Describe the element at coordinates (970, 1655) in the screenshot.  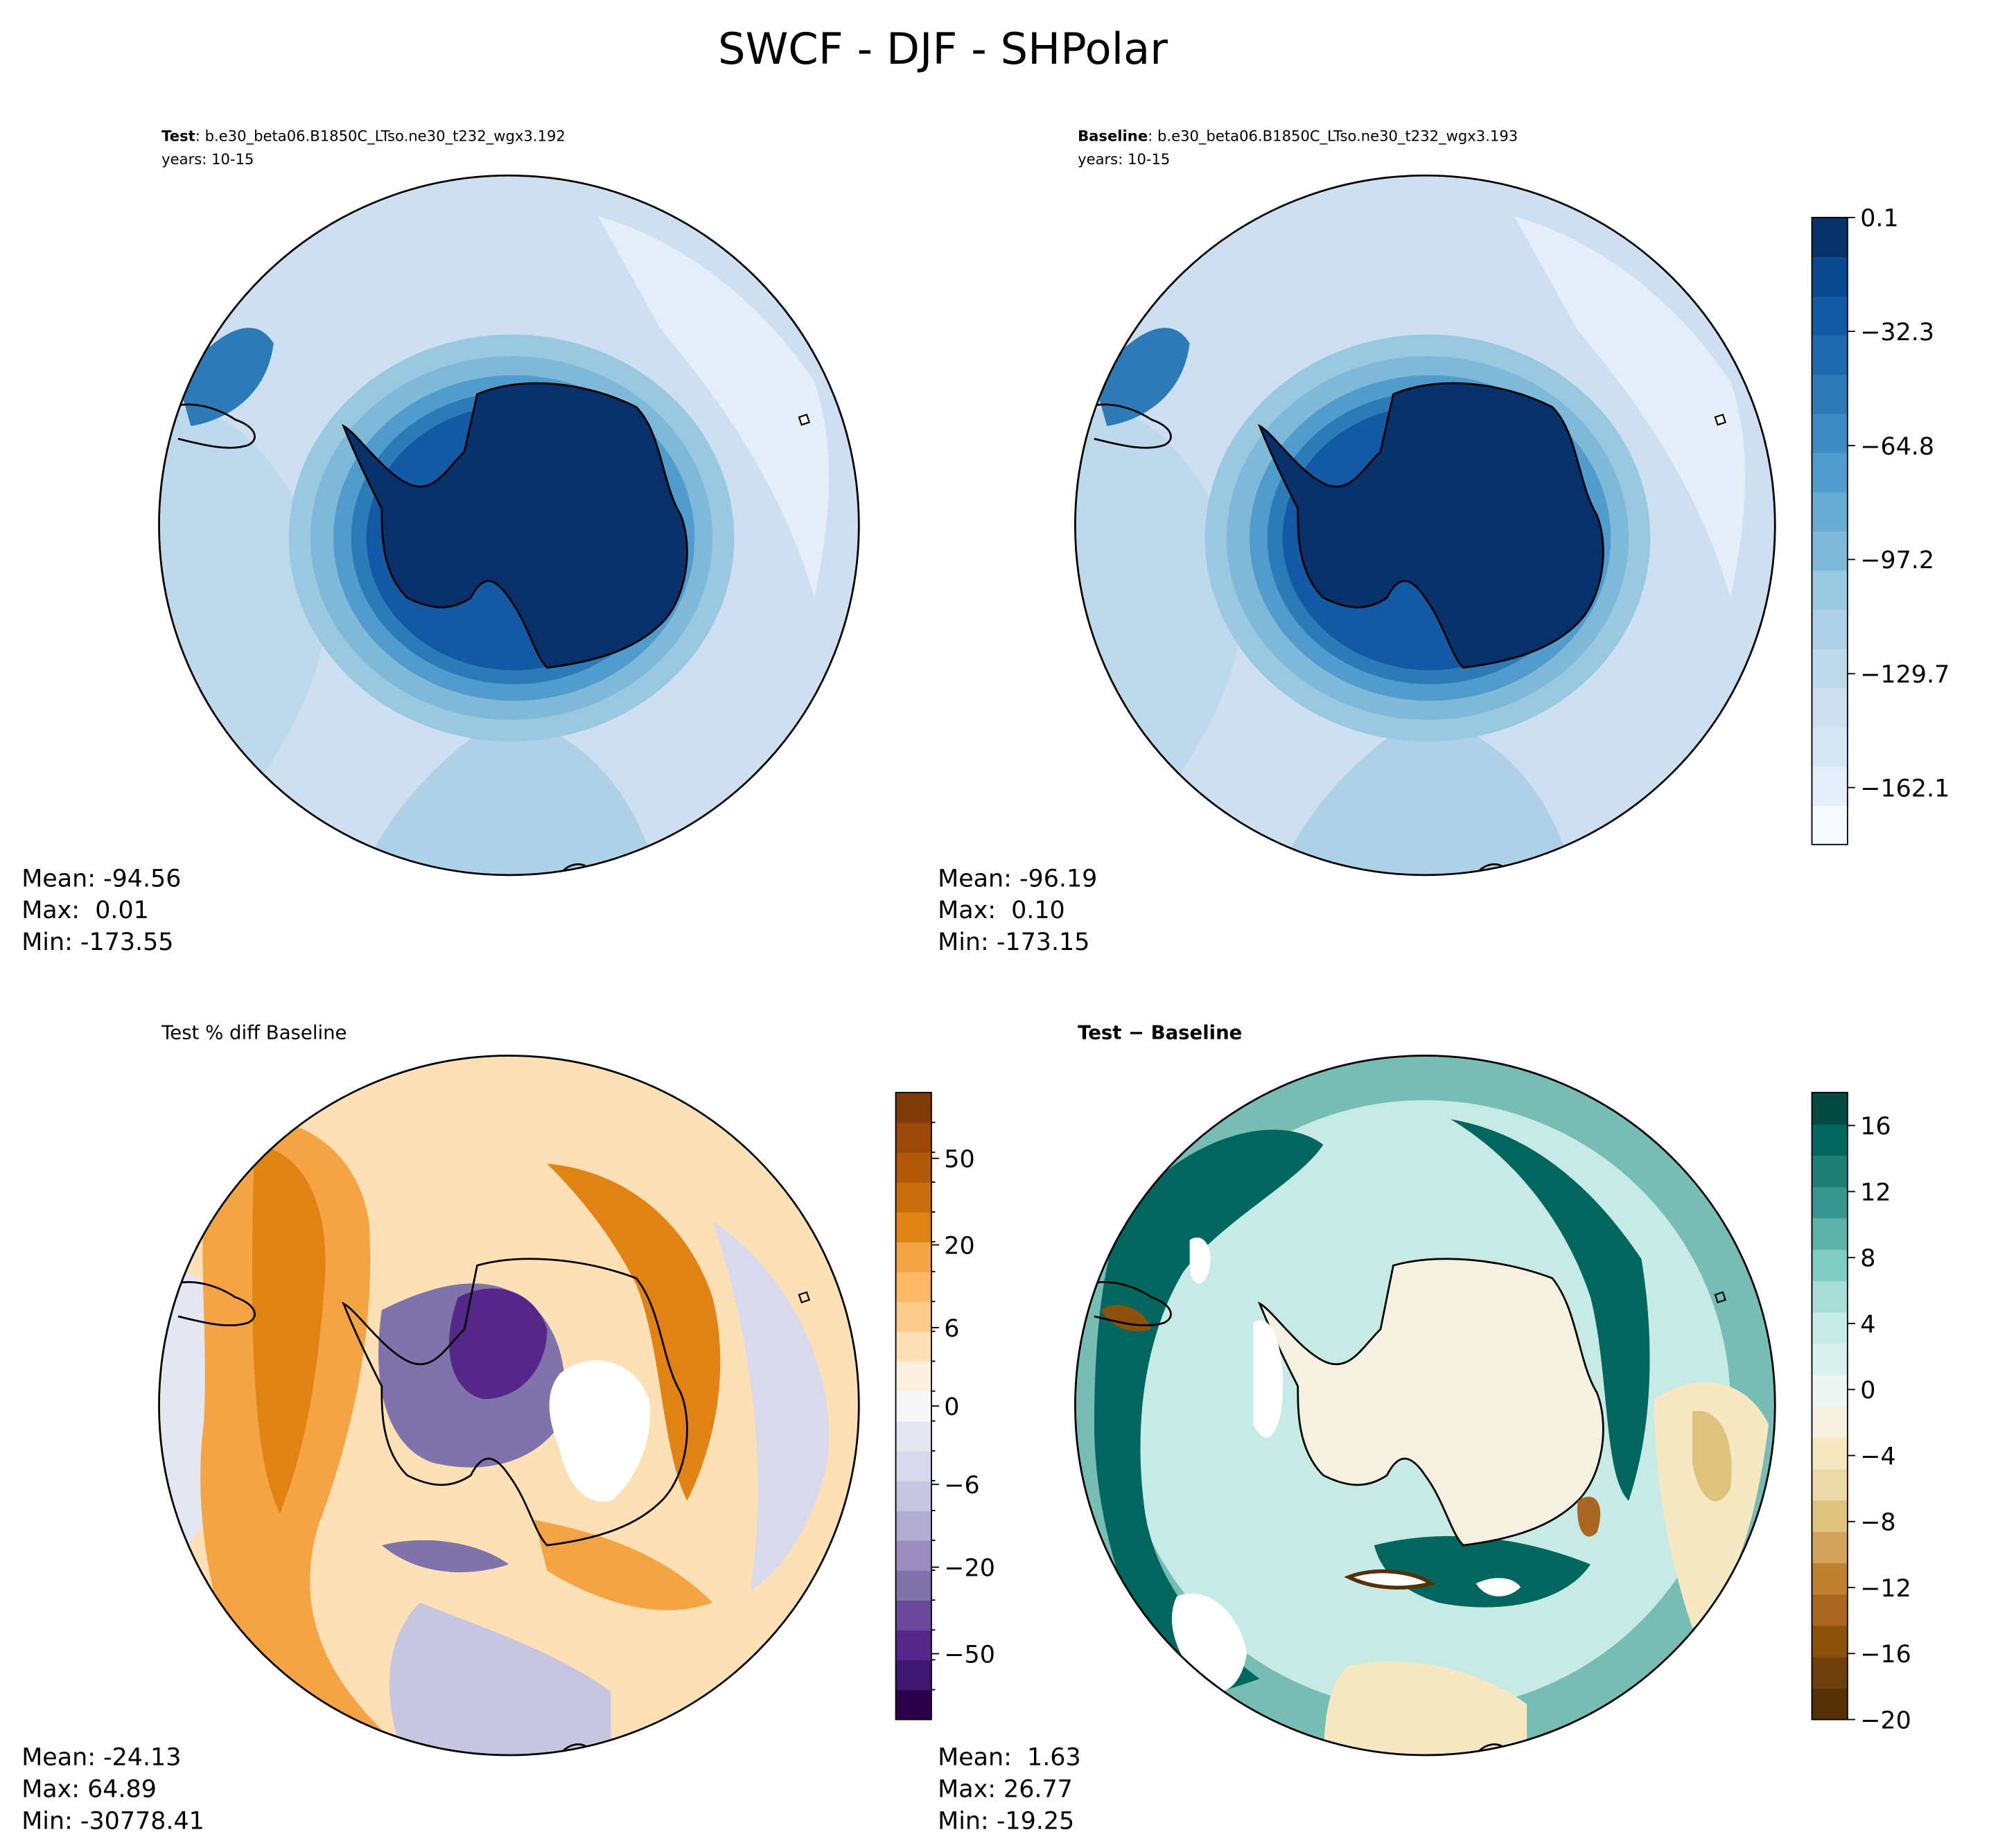
I see `colorbar-percent-diff-tick-label: −50` at that location.